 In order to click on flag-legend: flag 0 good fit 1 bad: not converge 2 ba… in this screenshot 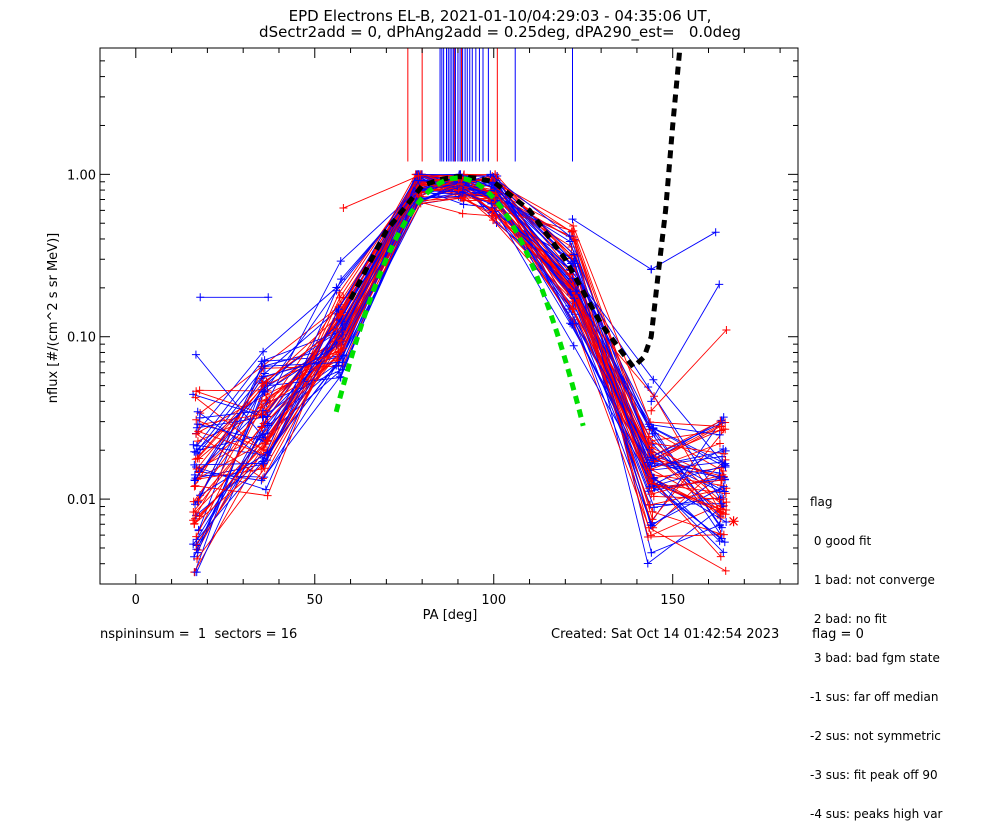, I will do `click(876, 652)`.